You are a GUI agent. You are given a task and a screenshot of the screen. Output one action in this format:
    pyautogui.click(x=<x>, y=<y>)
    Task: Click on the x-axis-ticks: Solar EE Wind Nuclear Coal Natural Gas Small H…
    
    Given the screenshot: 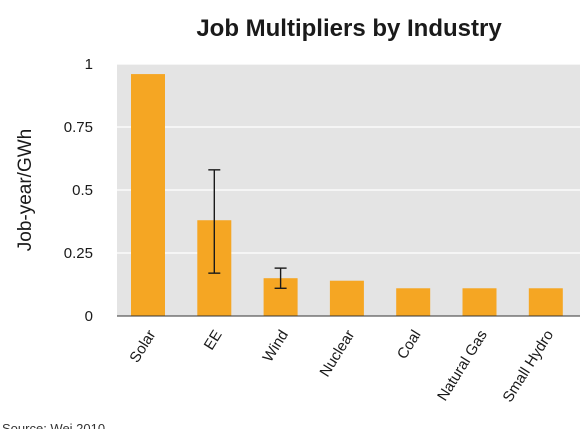 What is the action you would take?
    pyautogui.click(x=341, y=366)
    